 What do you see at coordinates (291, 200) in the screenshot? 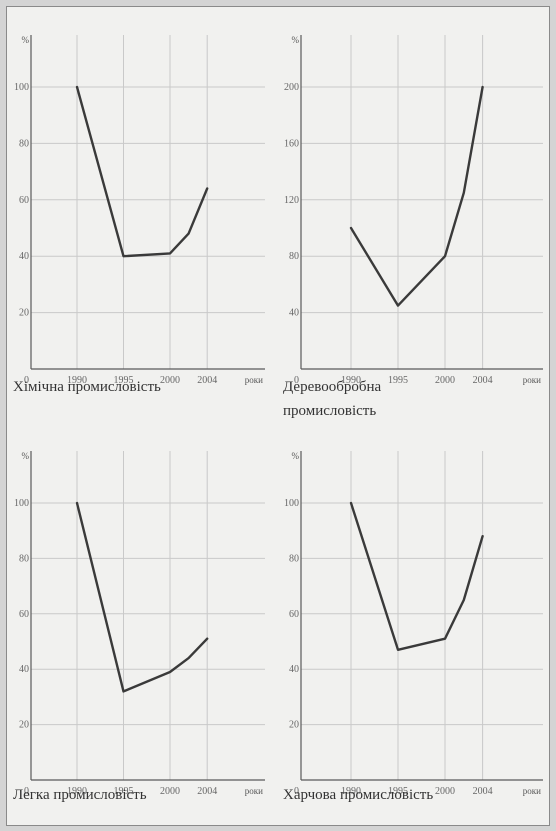
I see `y-tick-label: 120` at bounding box center [291, 200].